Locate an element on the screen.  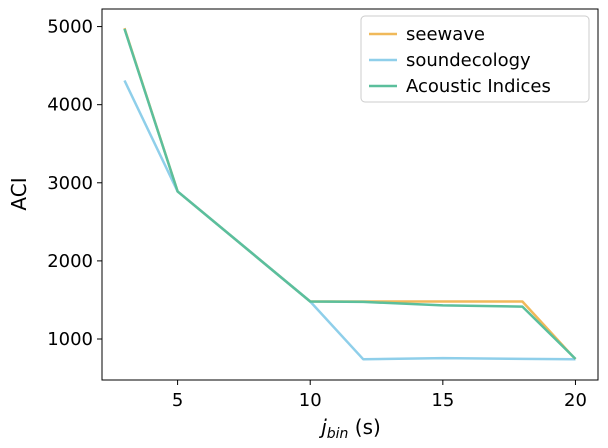
y-tick-label: 1000 is located at coordinates (70, 339).